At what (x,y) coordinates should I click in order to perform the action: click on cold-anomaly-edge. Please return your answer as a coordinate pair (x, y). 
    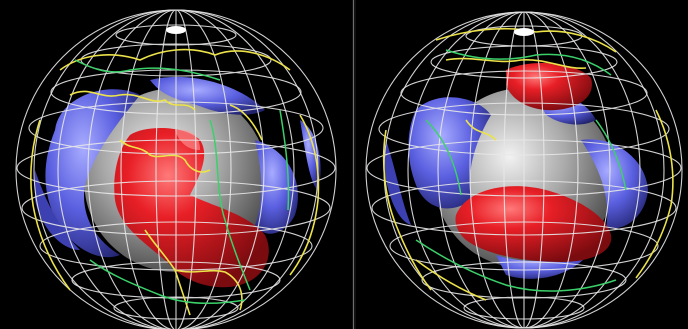
    Looking at the image, I should click on (310, 155).